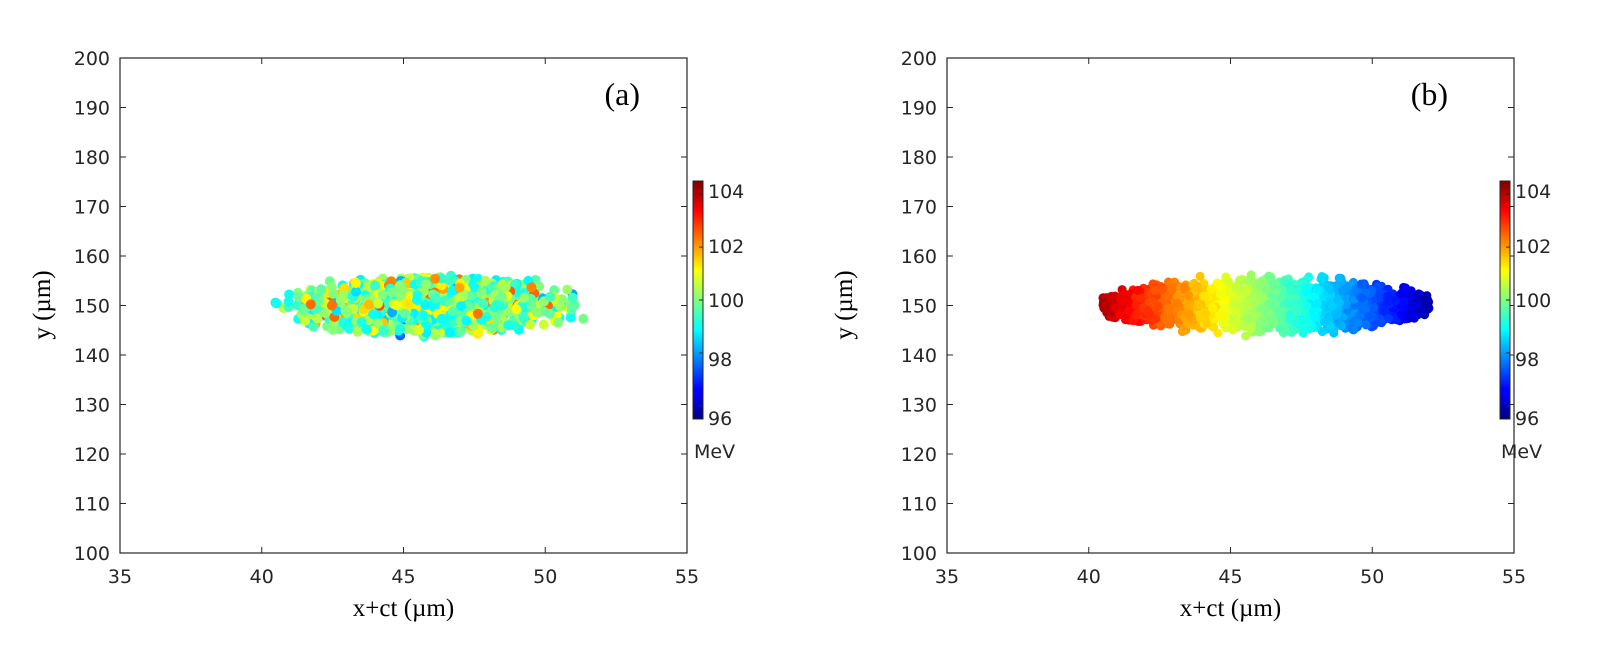 The image size is (1610, 652). Describe the element at coordinates (844, 304) in the screenshot. I see `panel-b-y-axis-title: y (µm)` at that location.